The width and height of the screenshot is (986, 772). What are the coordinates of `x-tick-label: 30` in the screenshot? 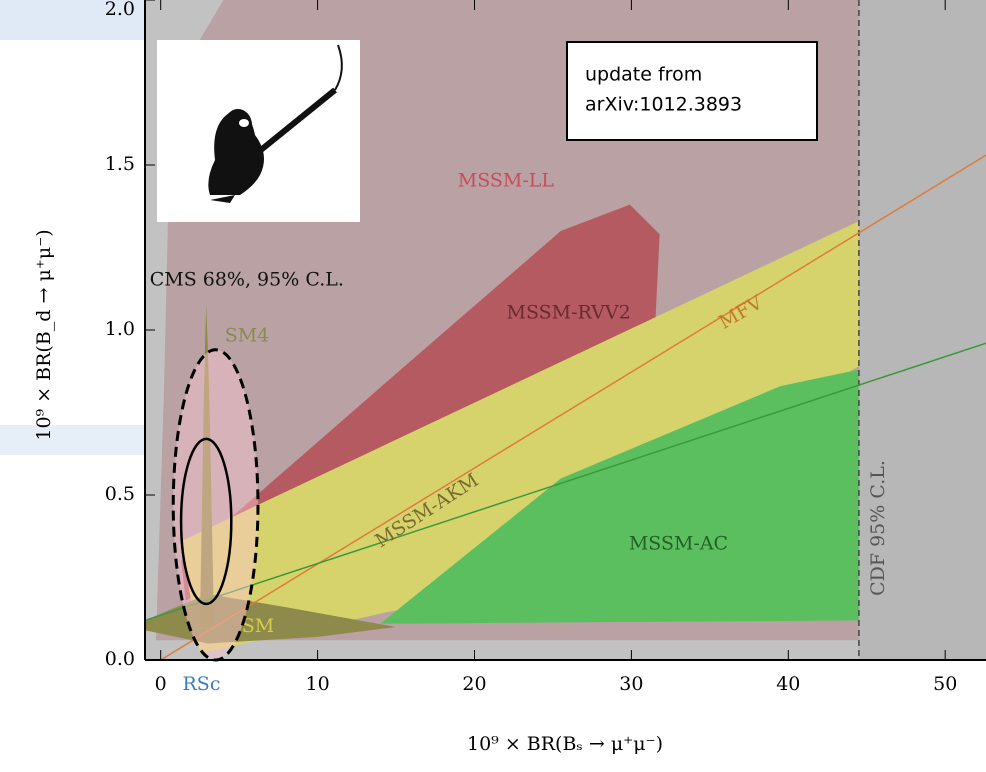 It's located at (631, 684).